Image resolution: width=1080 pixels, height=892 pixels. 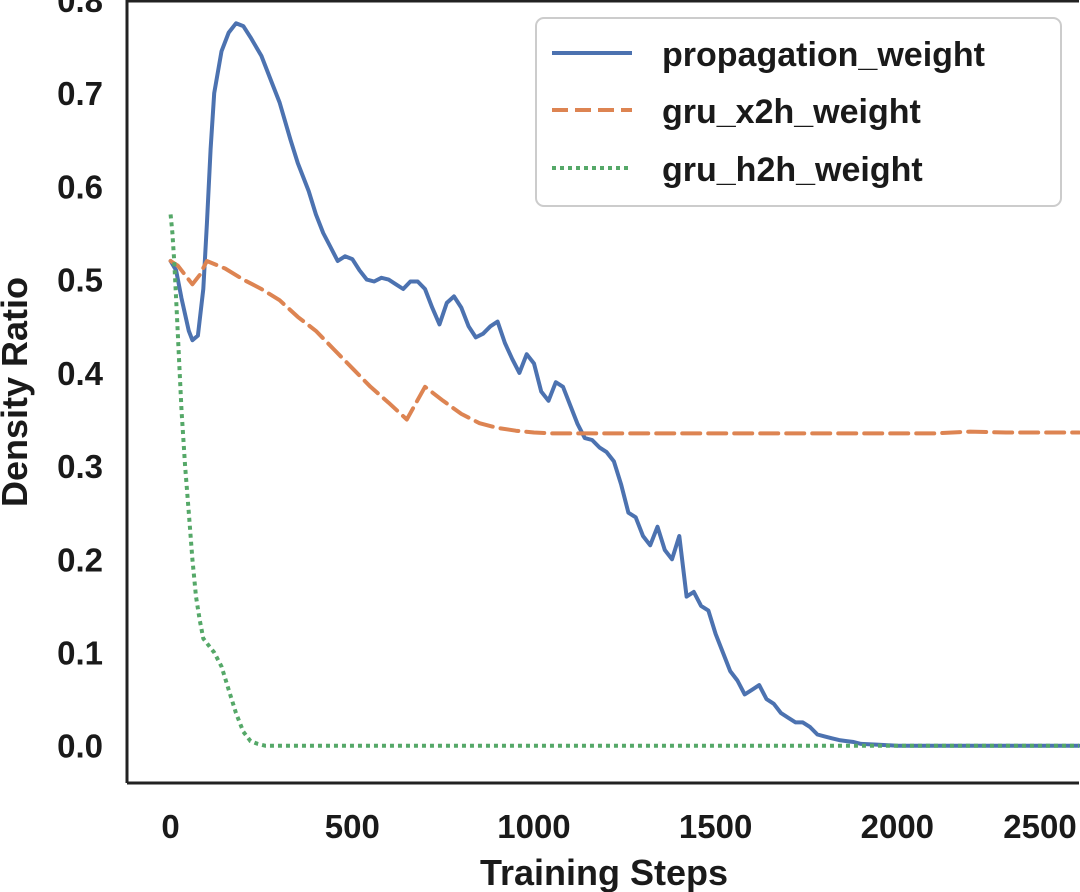 I want to click on legend-label-gru-h2h: gru_h2h_weight, so click(x=792, y=170).